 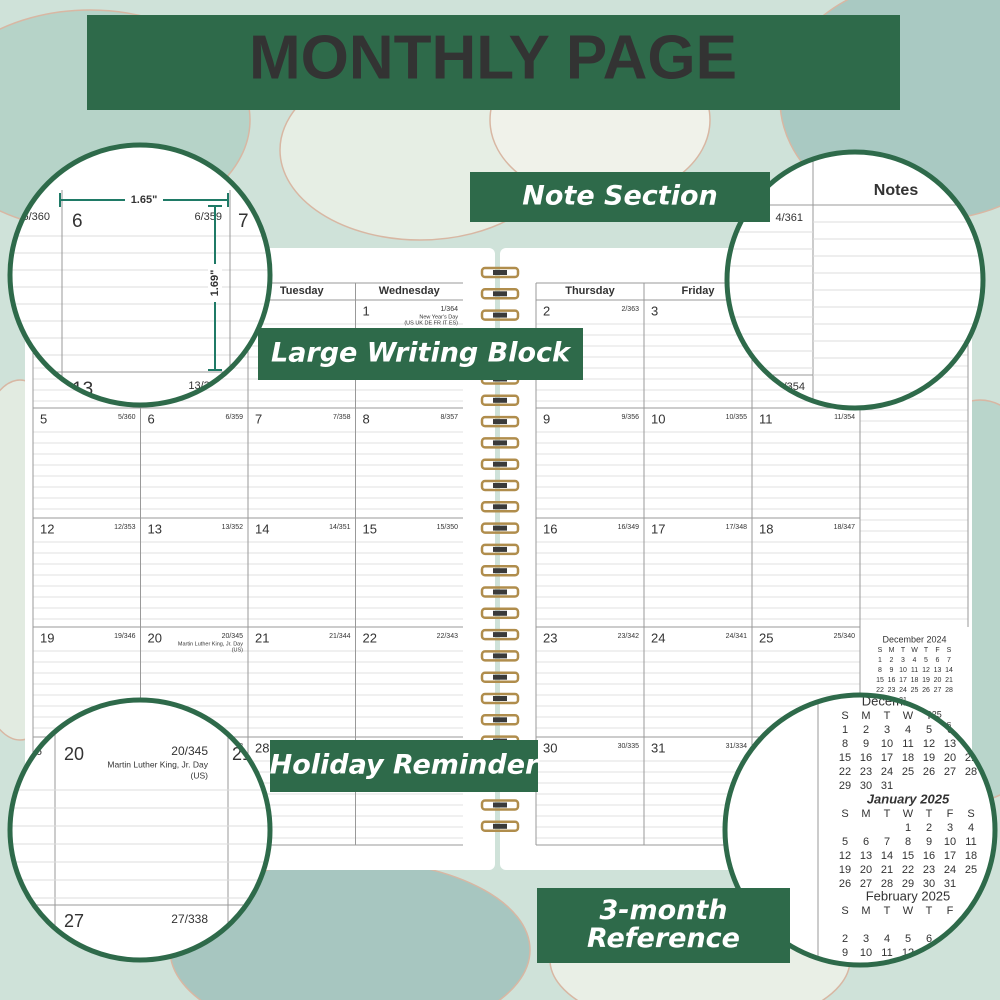 I want to click on dimension-label-bg, so click(x=144, y=200).